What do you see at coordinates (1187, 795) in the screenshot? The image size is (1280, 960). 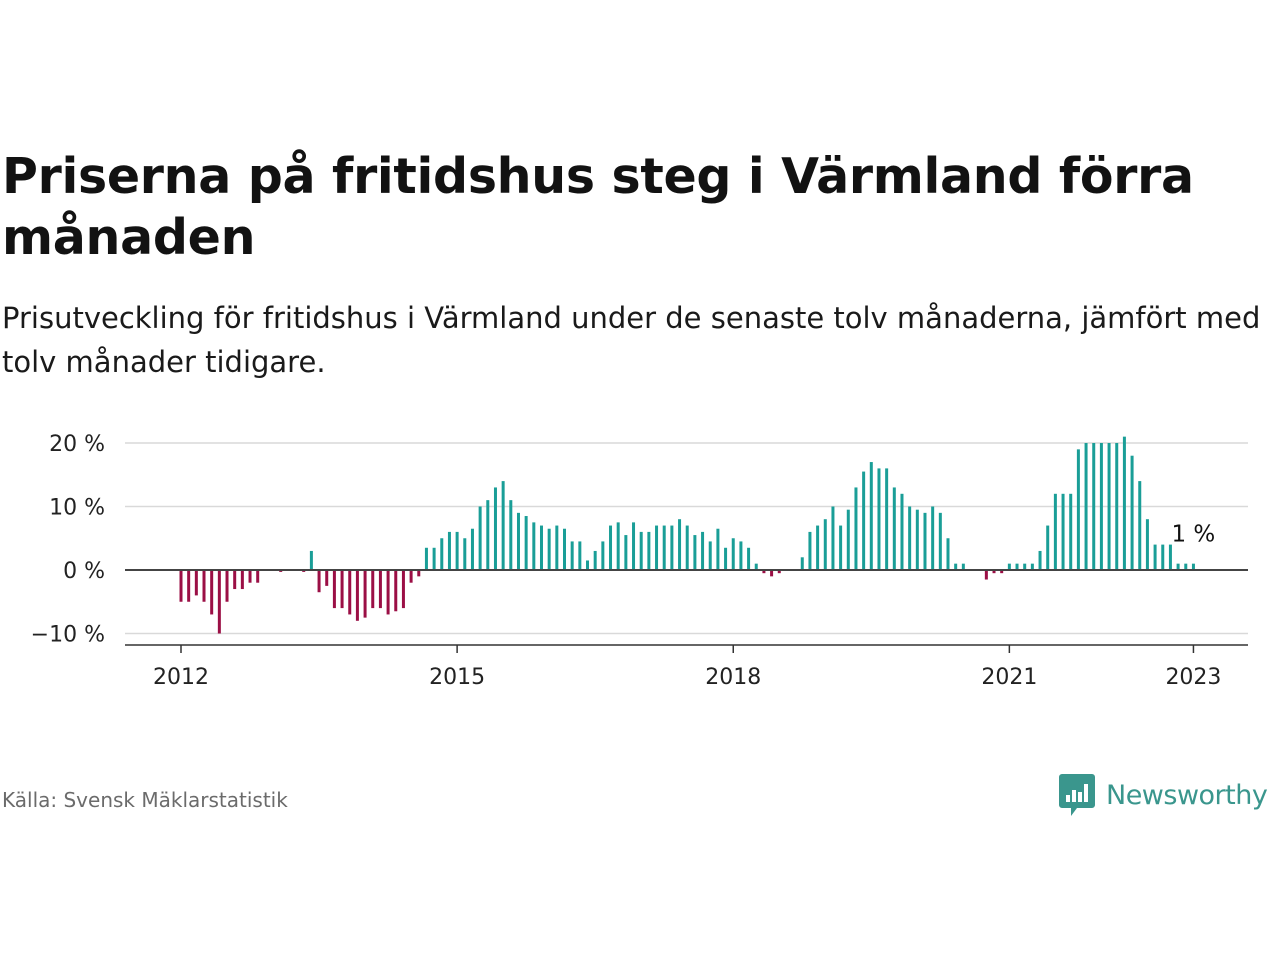 I see `brand-name: Newsworthy` at bounding box center [1187, 795].